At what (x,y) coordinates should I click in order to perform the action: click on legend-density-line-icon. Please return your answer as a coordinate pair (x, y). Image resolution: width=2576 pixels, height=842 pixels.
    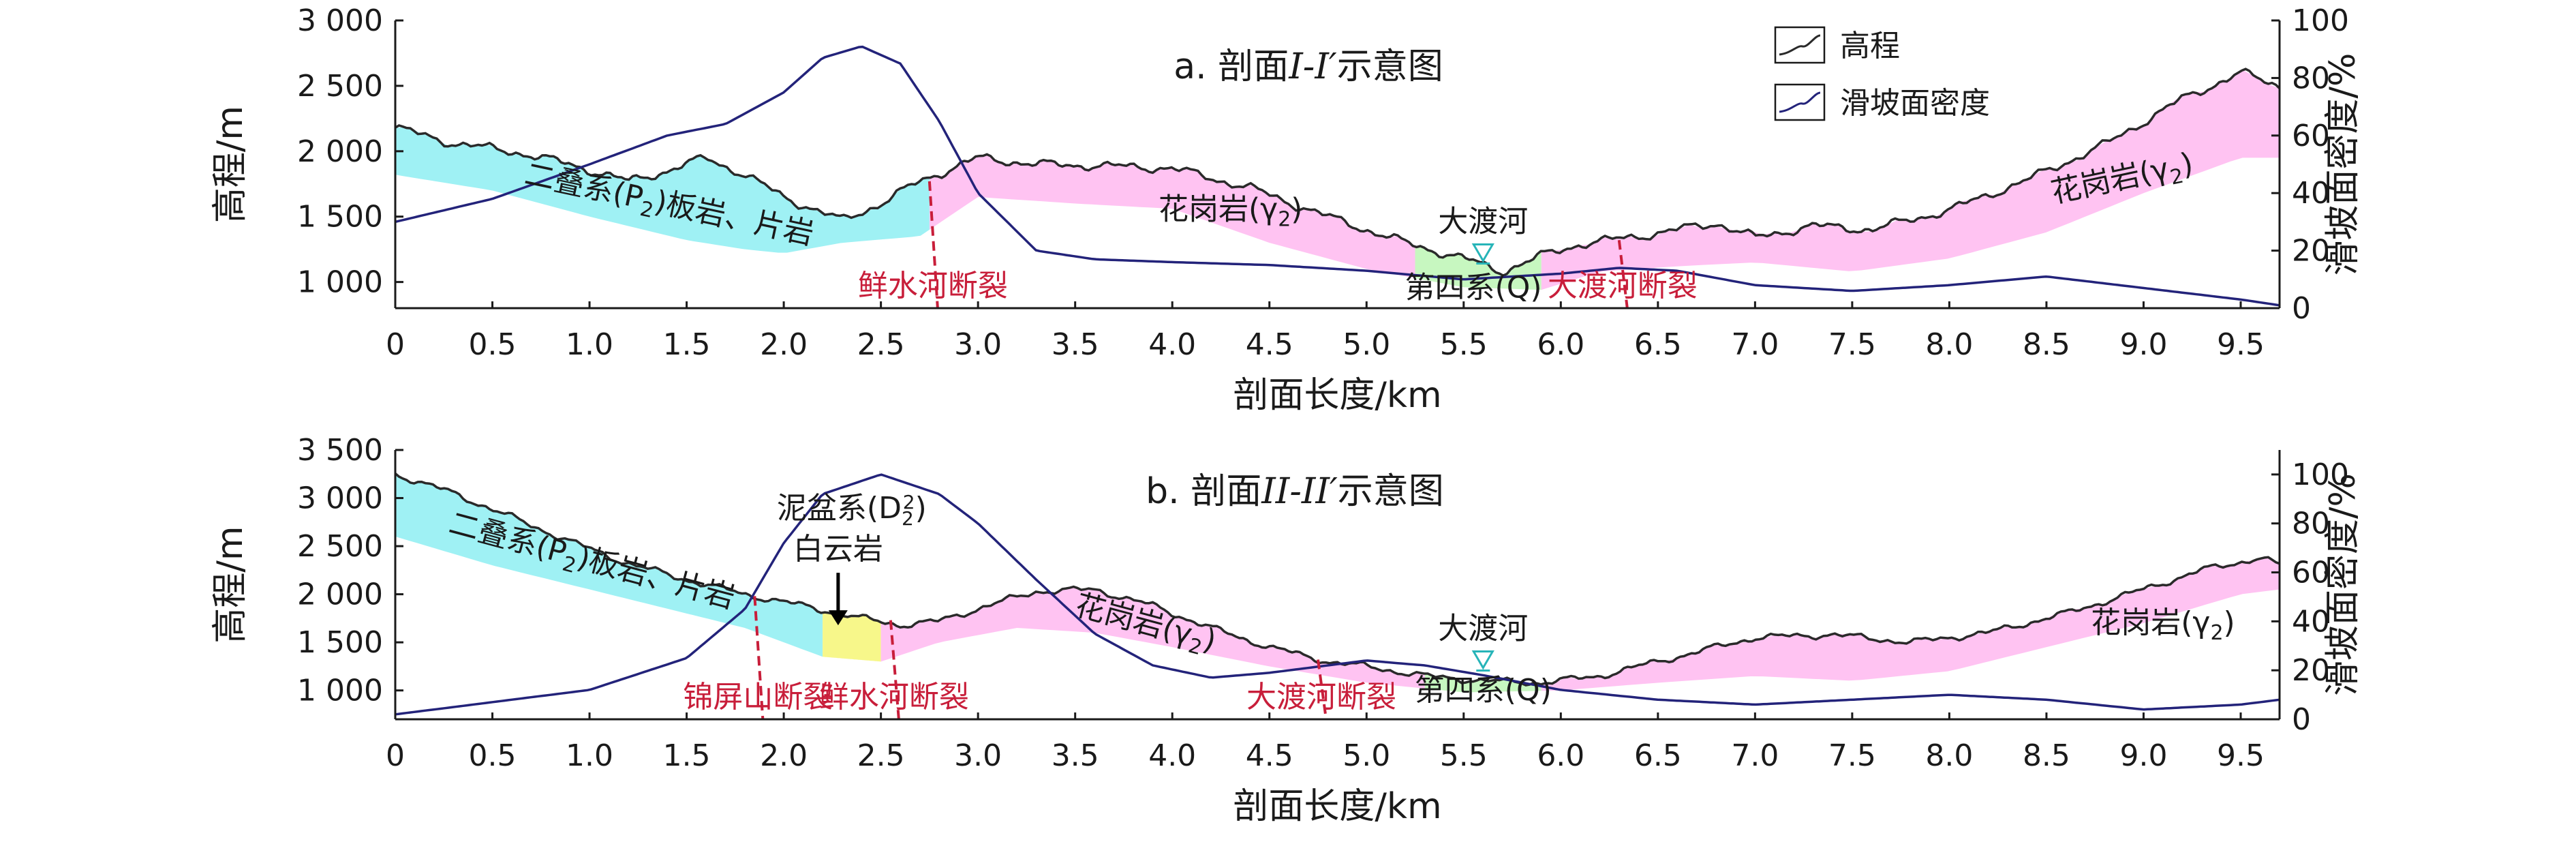
    Looking at the image, I should click on (1800, 102).